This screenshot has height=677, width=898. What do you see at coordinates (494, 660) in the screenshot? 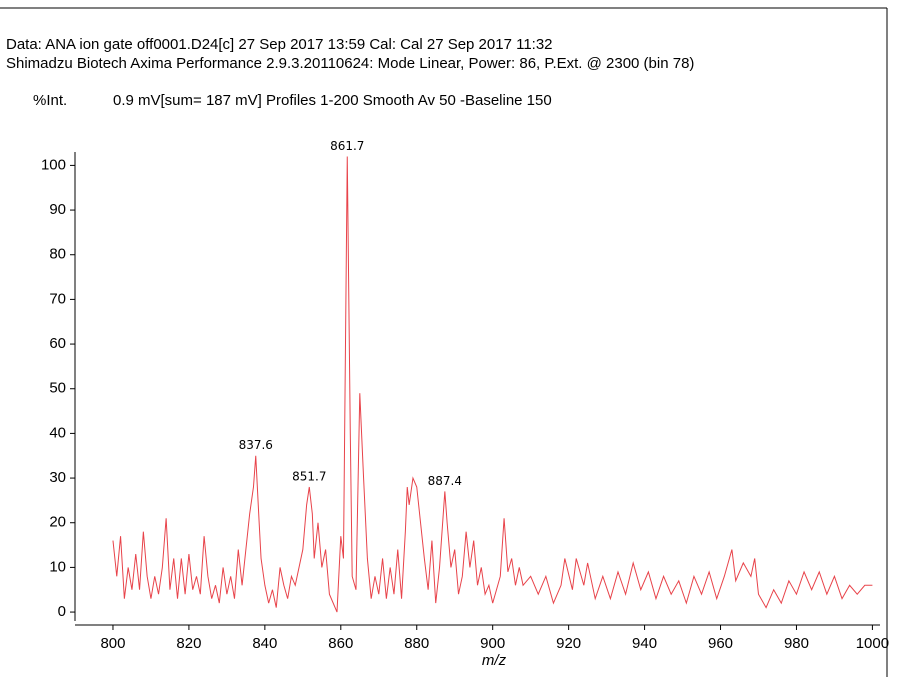
I see `x-axis-label: m/z` at bounding box center [494, 660].